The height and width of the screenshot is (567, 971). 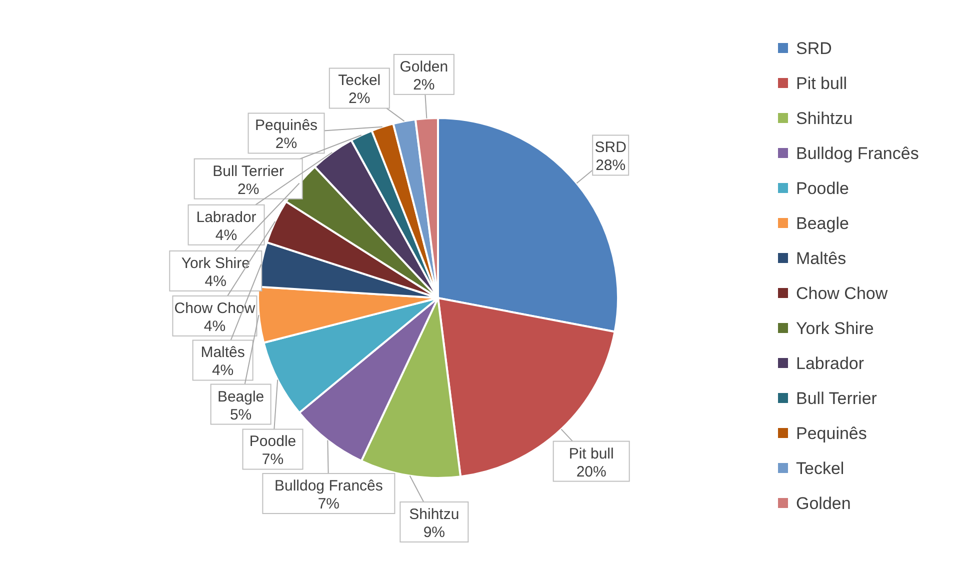 I want to click on legend-label: Pit bull, so click(x=822, y=83).